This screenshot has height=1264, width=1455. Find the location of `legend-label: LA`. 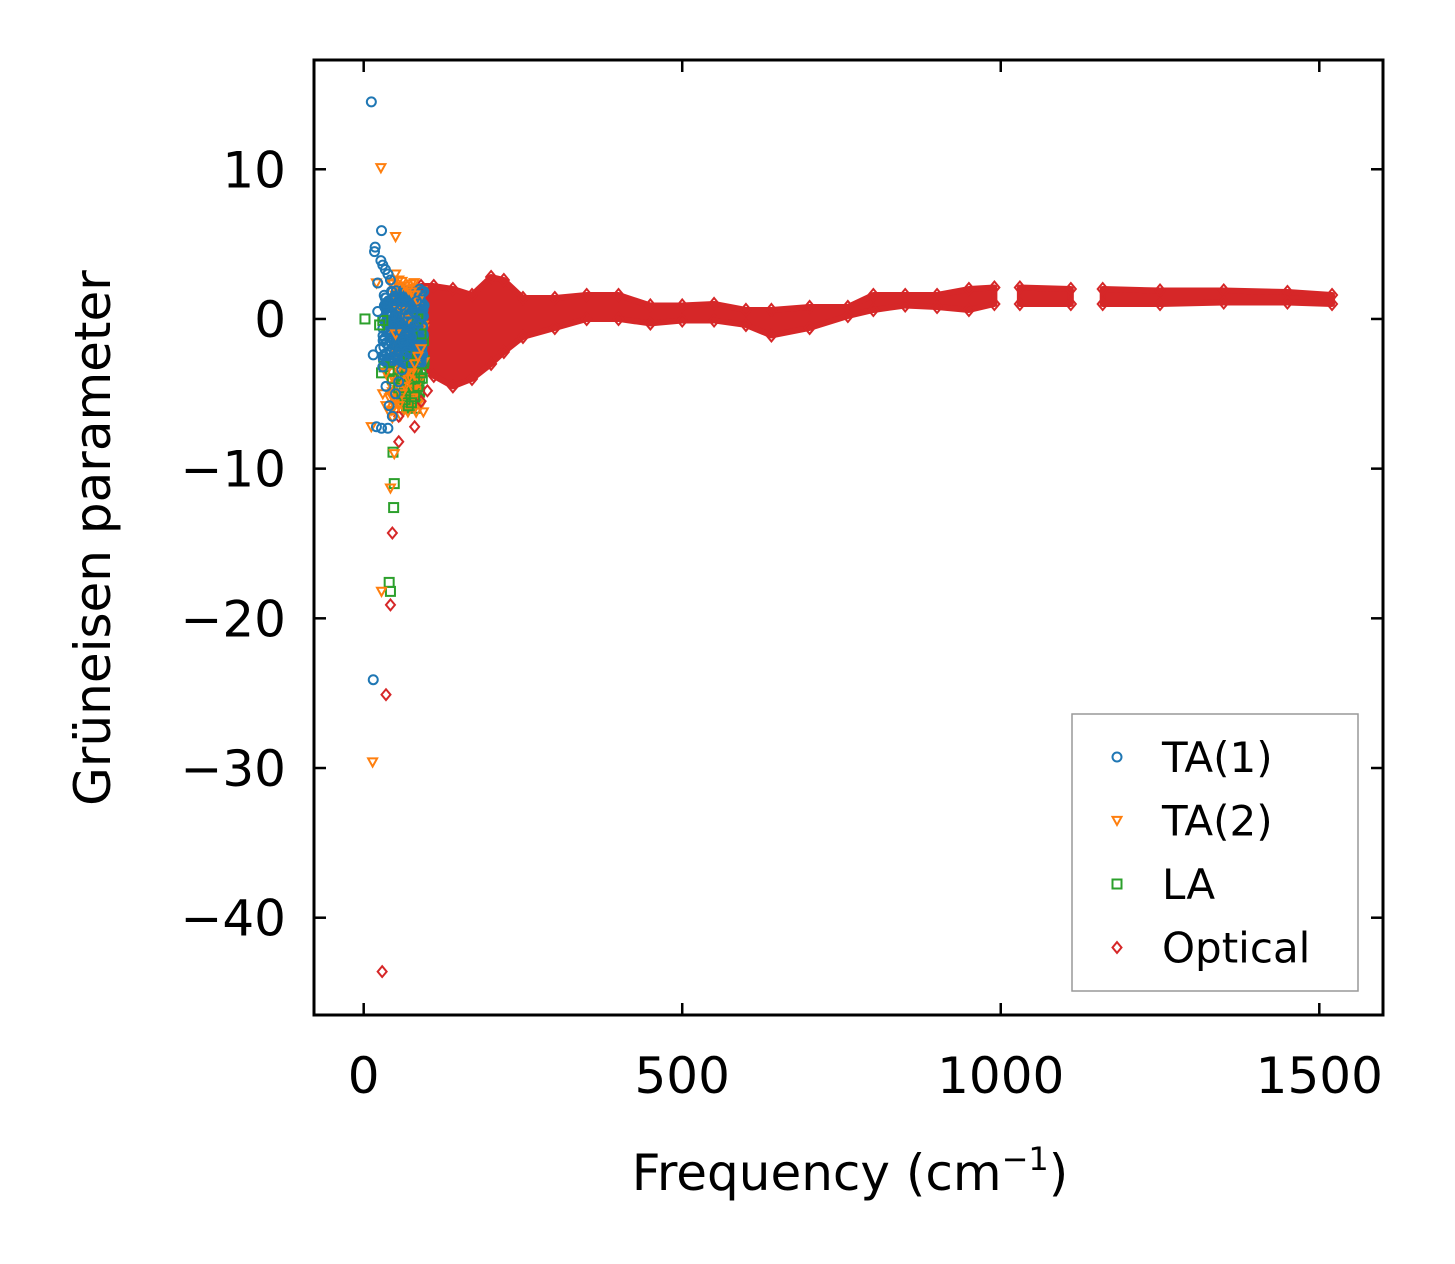

legend-label: LA is located at coordinates (1188, 884).